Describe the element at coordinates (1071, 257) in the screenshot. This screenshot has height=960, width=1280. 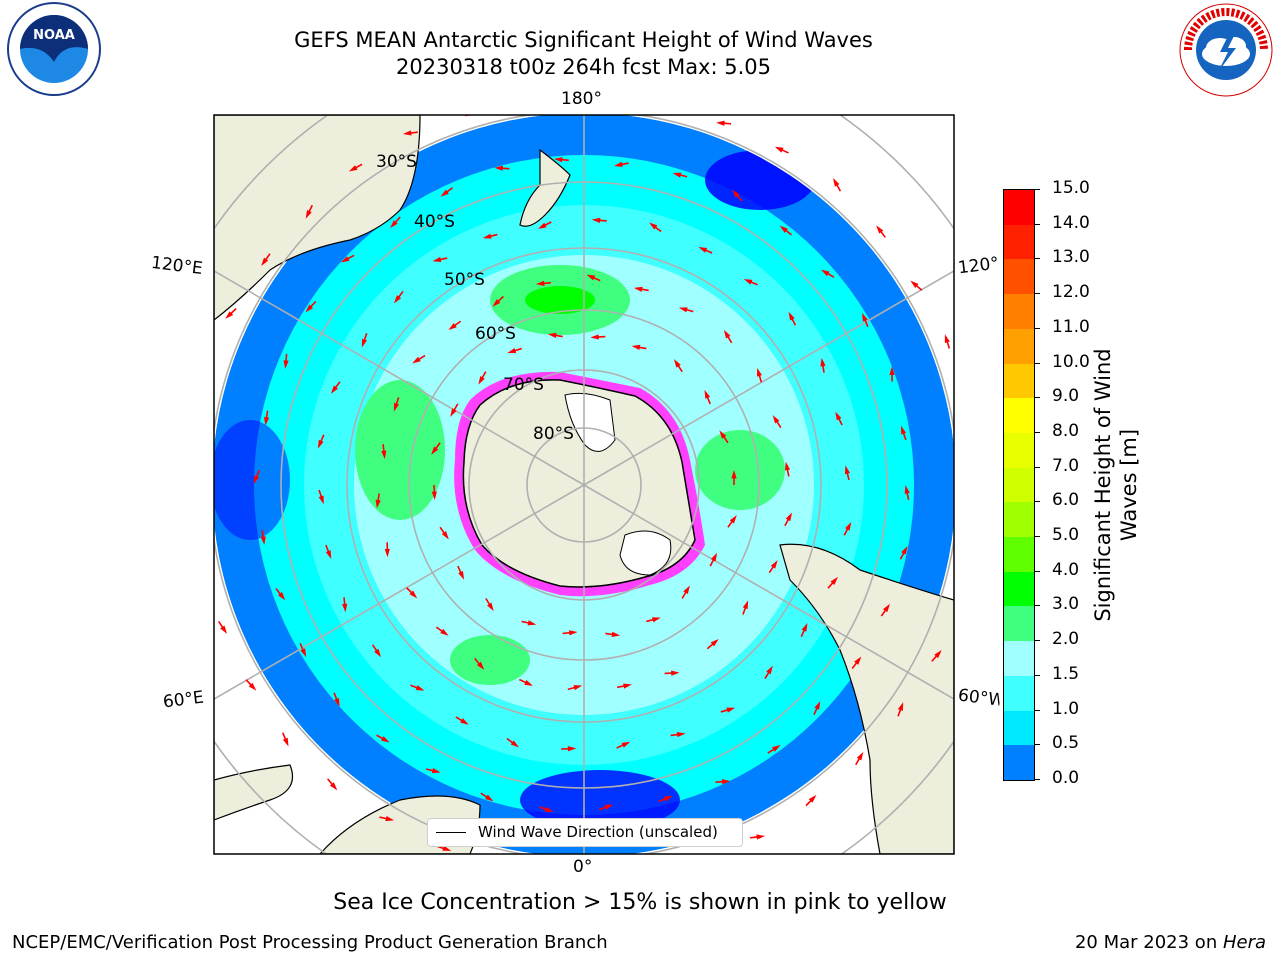
I see `colorbar-tick-label: 13.0` at that location.